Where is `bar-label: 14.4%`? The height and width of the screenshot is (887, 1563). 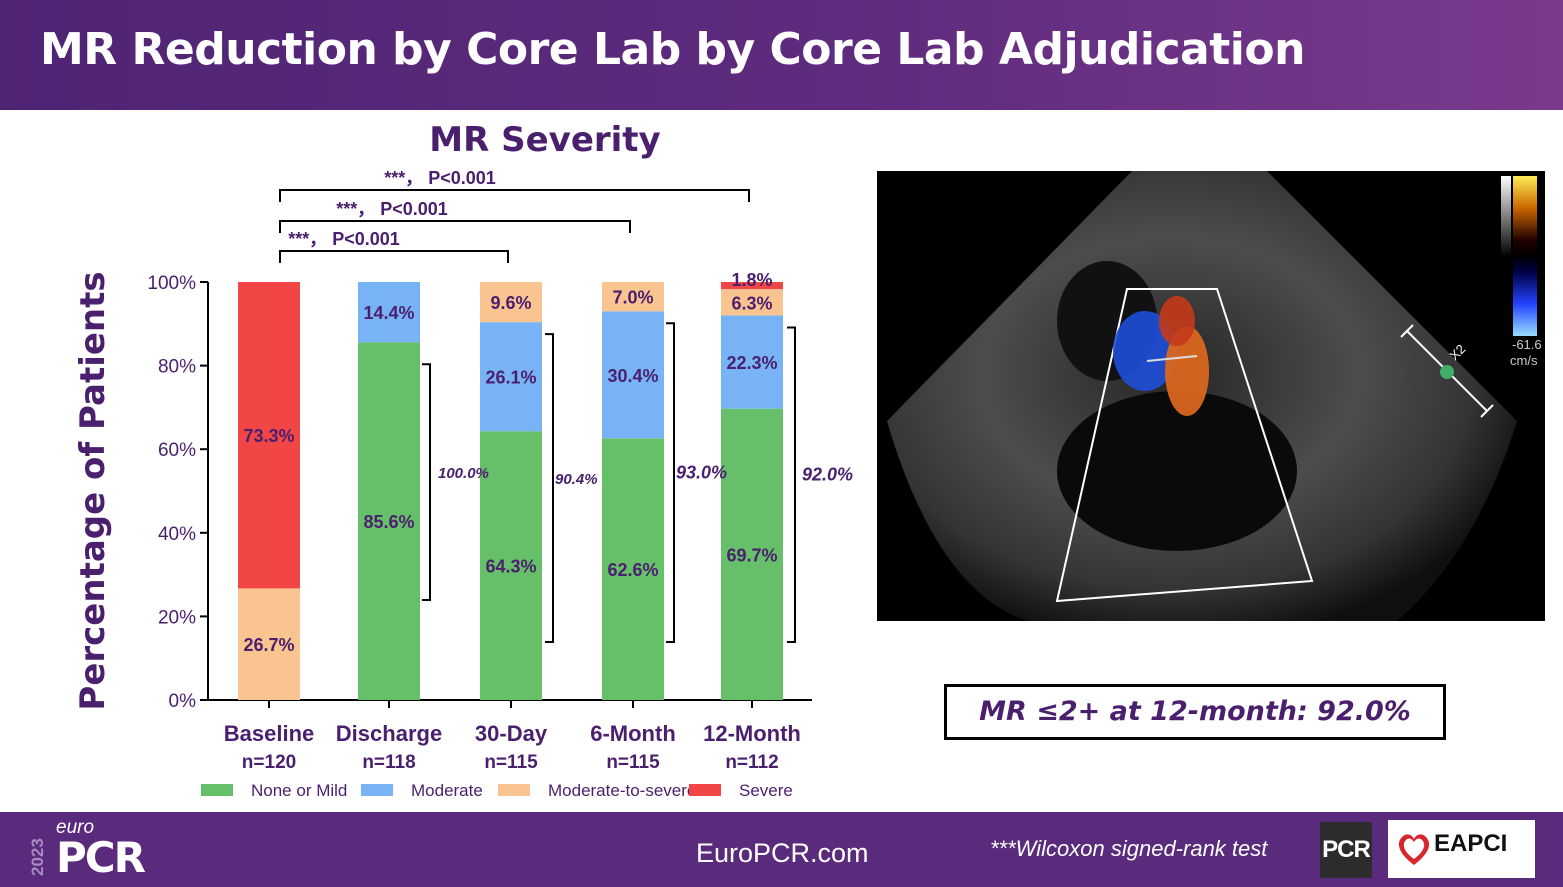
bar-label: 14.4% is located at coordinates (388, 313).